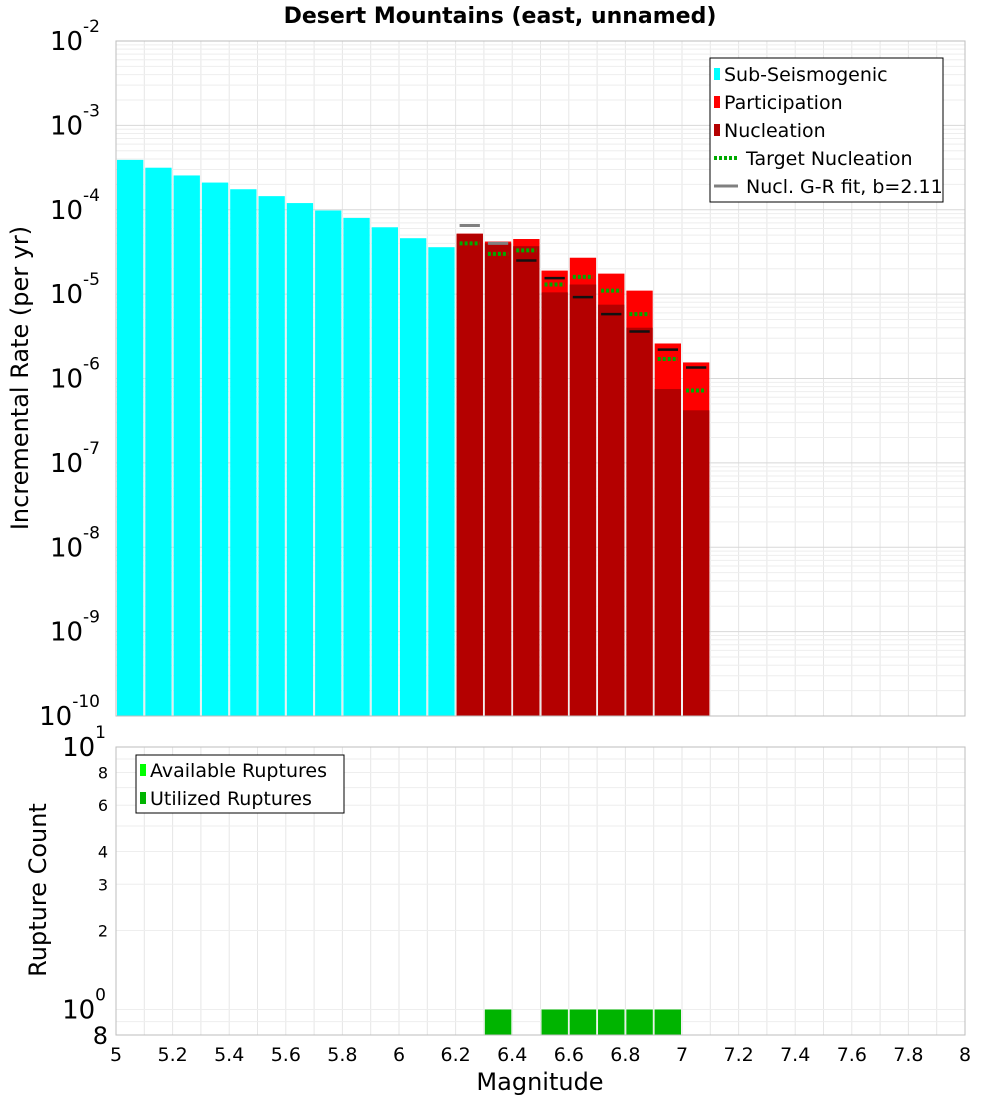 The width and height of the screenshot is (1000, 1100). I want to click on x-tick-label: 6.2, so click(455, 1055).